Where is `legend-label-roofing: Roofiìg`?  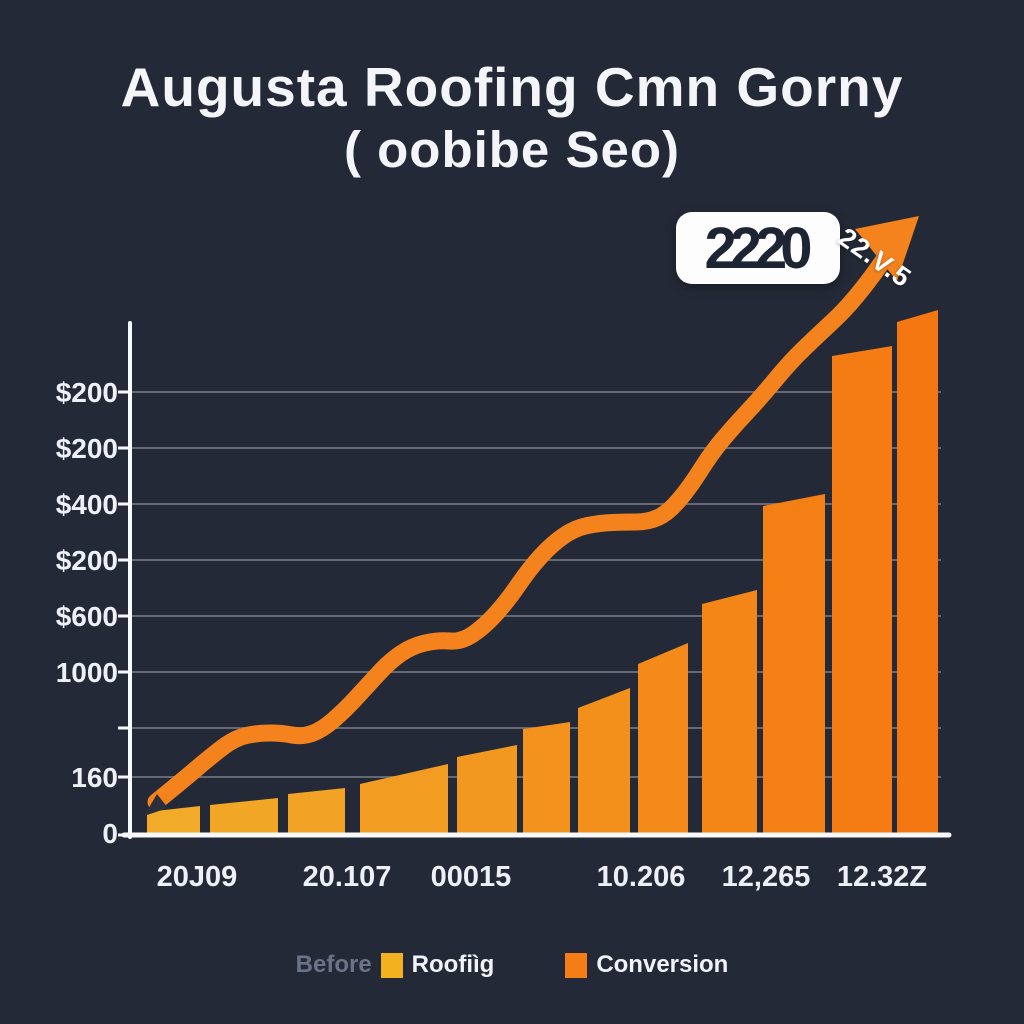 legend-label-roofing: Roofiìg is located at coordinates (453, 964).